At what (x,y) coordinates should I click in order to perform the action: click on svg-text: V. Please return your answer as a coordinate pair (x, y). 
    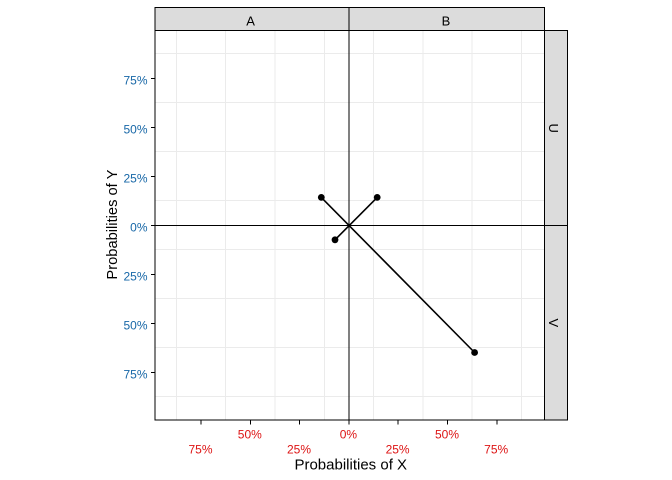
    Looking at the image, I should click on (553, 322).